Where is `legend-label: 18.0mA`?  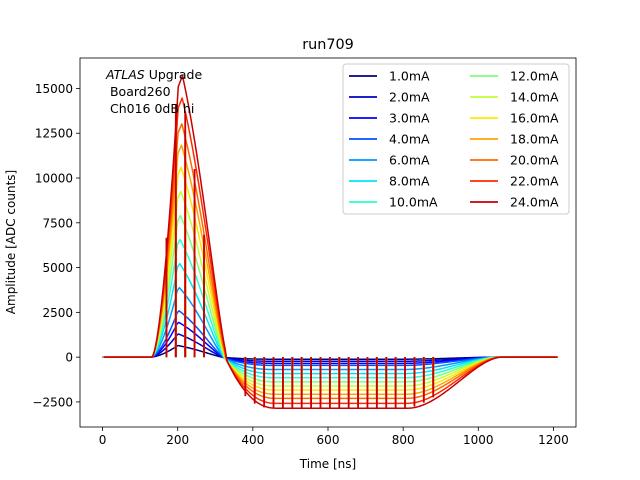 legend-label: 18.0mA is located at coordinates (534, 139).